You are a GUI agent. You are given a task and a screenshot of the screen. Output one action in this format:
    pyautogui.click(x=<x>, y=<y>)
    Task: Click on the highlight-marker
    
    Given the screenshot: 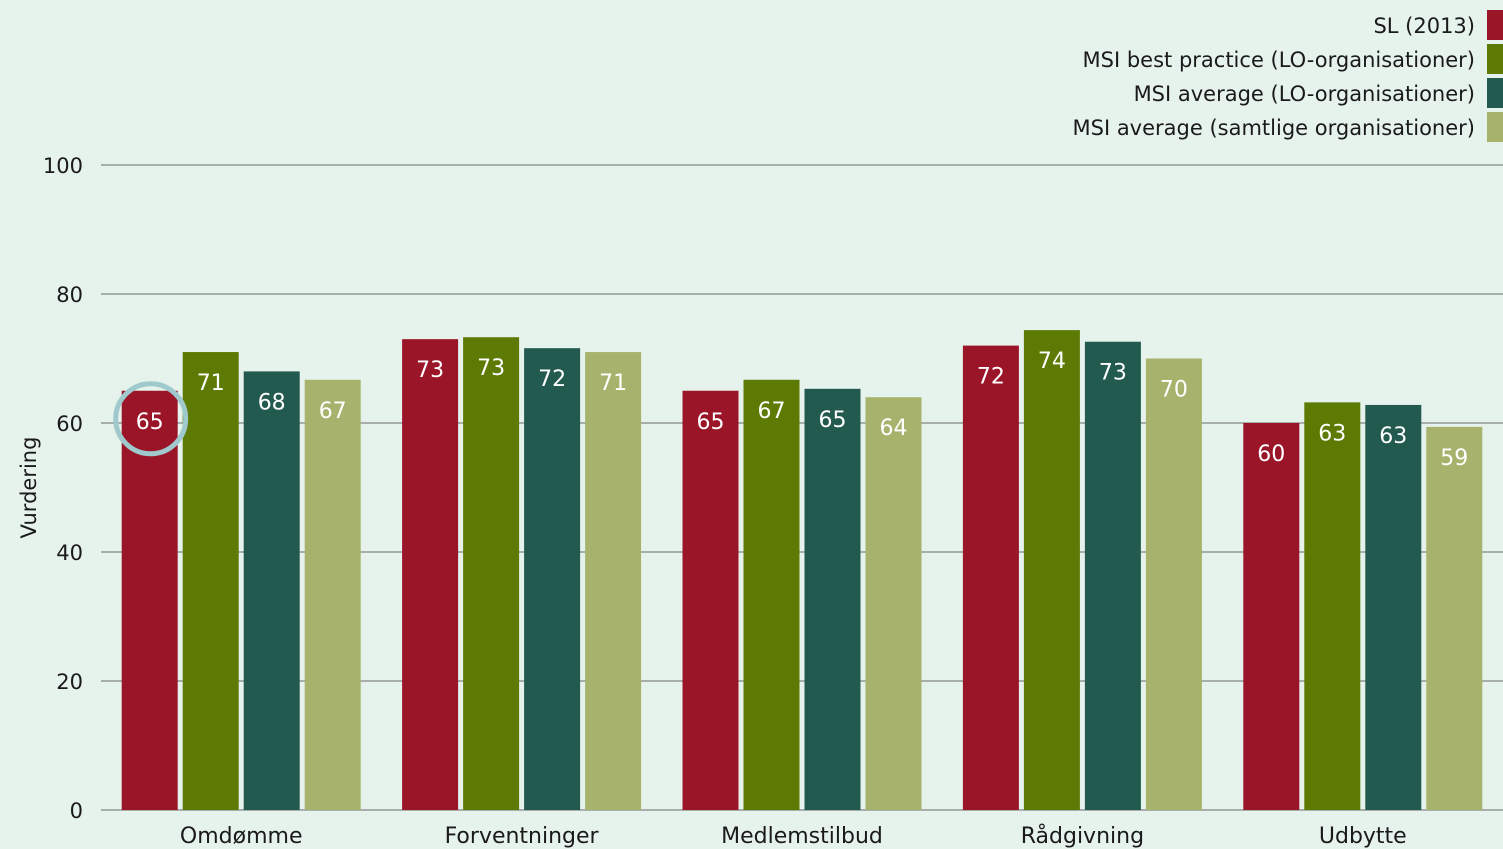 What is the action you would take?
    pyautogui.click(x=151, y=419)
    